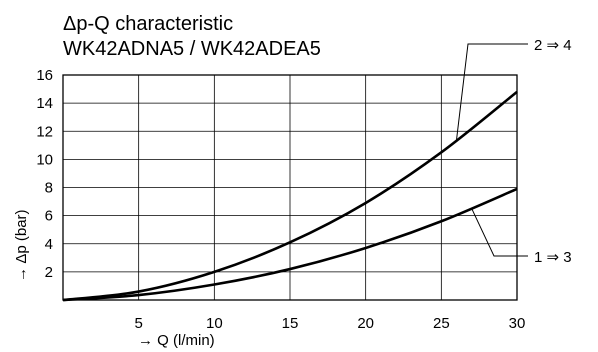 Image resolution: width=598 pixels, height=352 pixels. What do you see at coordinates (49, 272) in the screenshot?
I see `y-tick-label: 2` at bounding box center [49, 272].